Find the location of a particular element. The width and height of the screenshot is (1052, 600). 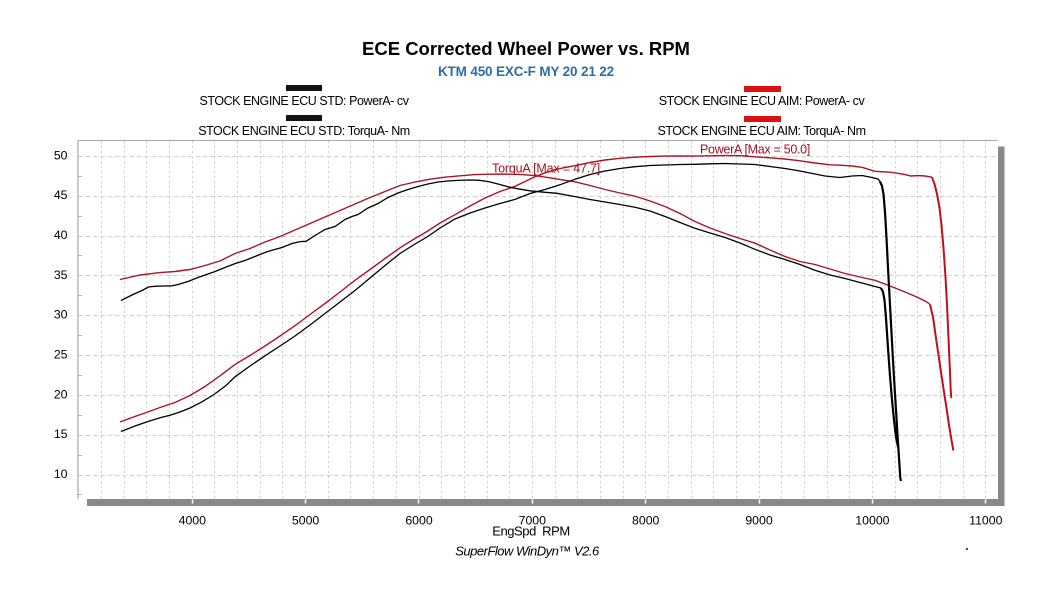

svg-text:STOCK ENGINE ECU AIM: TorquA-: STOCK ENGINE ECU AIM: TorquA- Nm is located at coordinates (761, 131).